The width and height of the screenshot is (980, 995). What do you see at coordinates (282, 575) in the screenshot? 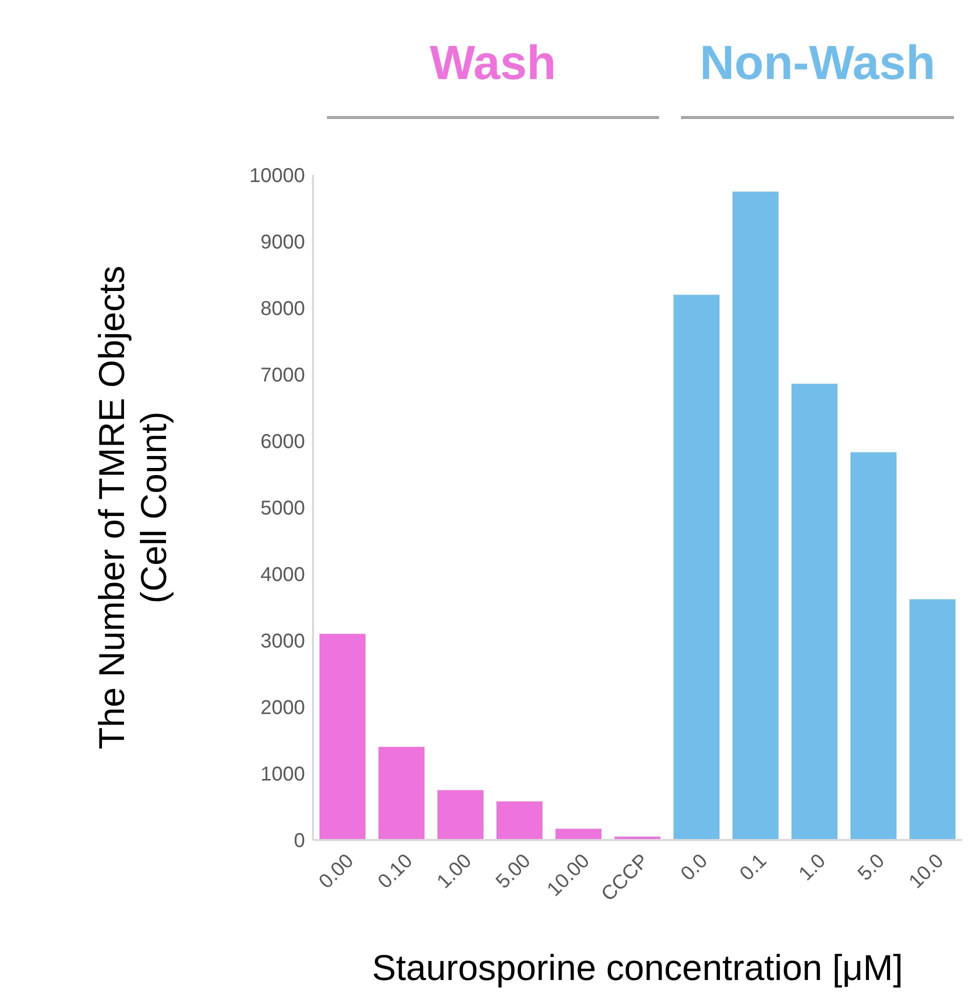
I see `y-tick-label: 4000` at bounding box center [282, 575].